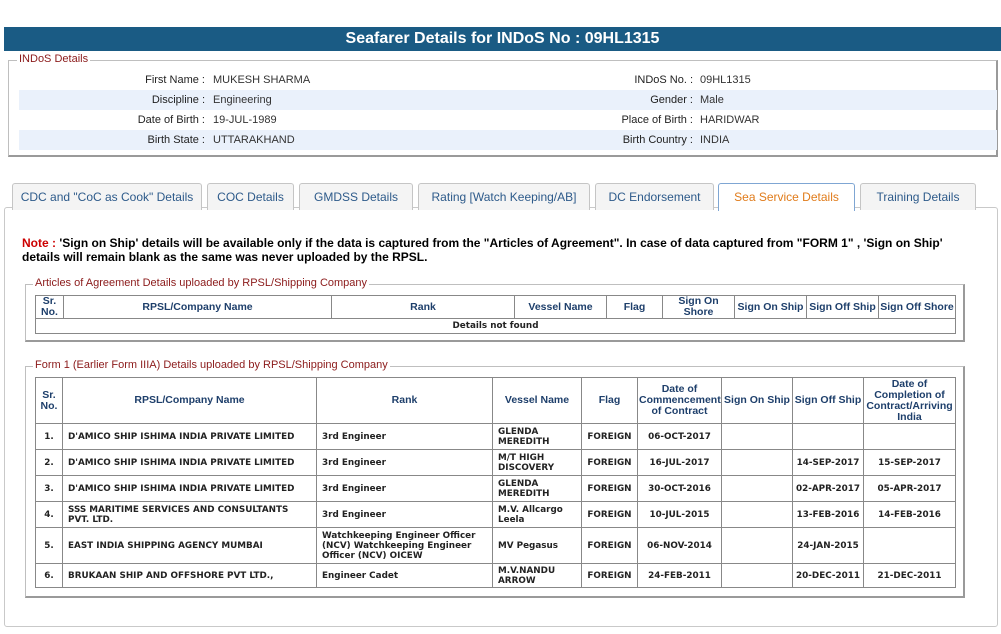  I want to click on company-cell: EAST INDIA SHIPPING AGENCY MUMBAI, so click(189, 545).